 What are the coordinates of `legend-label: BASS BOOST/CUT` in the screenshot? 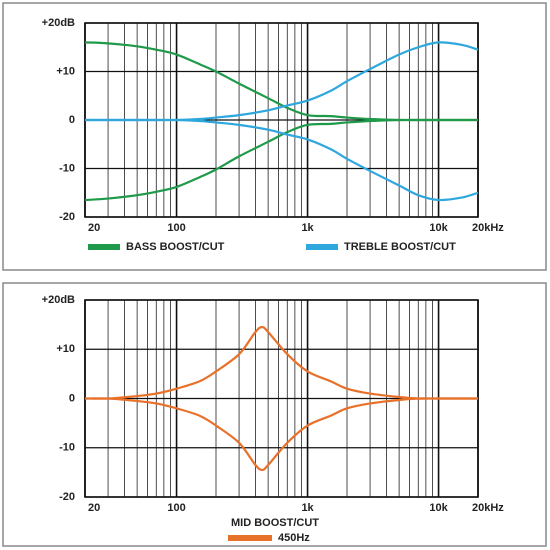 It's located at (175, 247).